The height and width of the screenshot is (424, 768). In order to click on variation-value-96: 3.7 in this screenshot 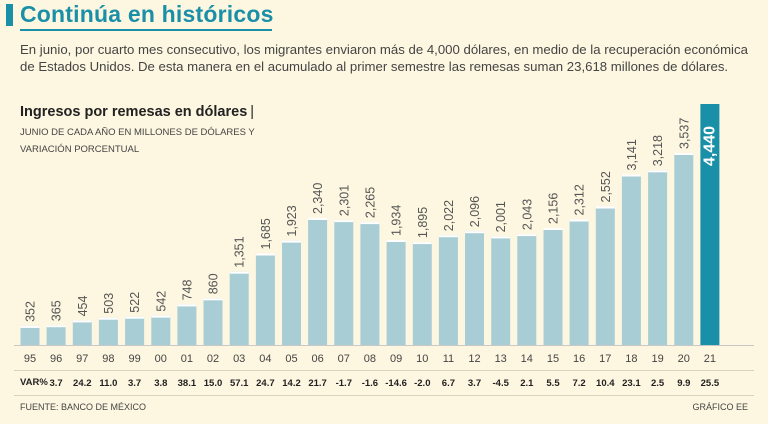, I will do `click(55, 383)`.